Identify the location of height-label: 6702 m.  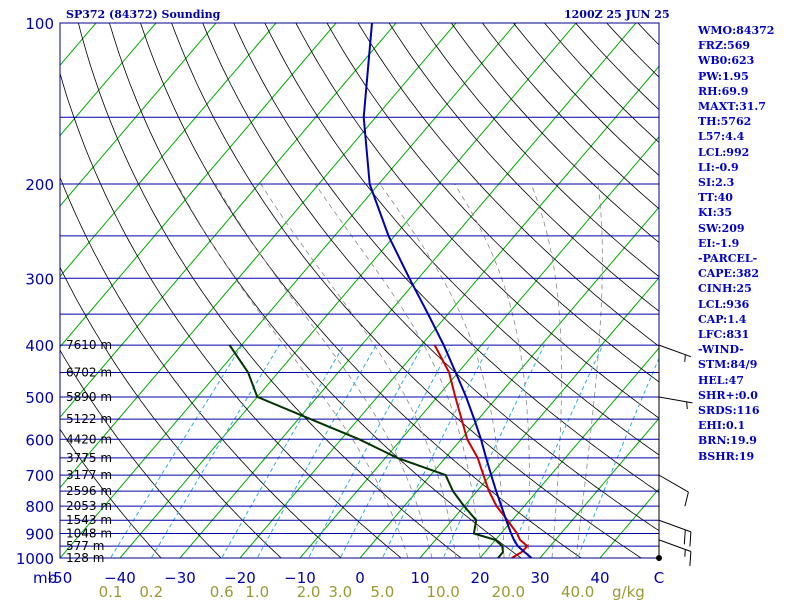
(89, 372).